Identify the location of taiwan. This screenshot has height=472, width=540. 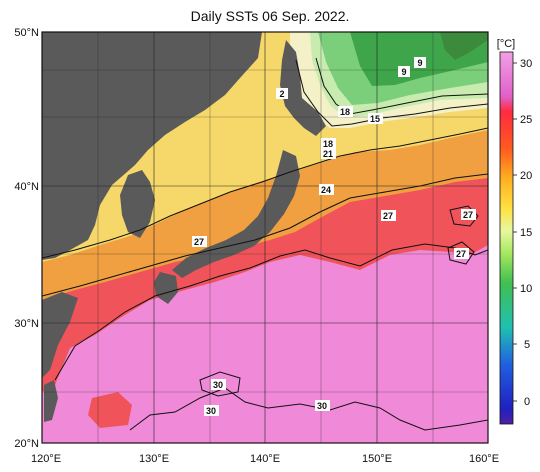
(51, 401).